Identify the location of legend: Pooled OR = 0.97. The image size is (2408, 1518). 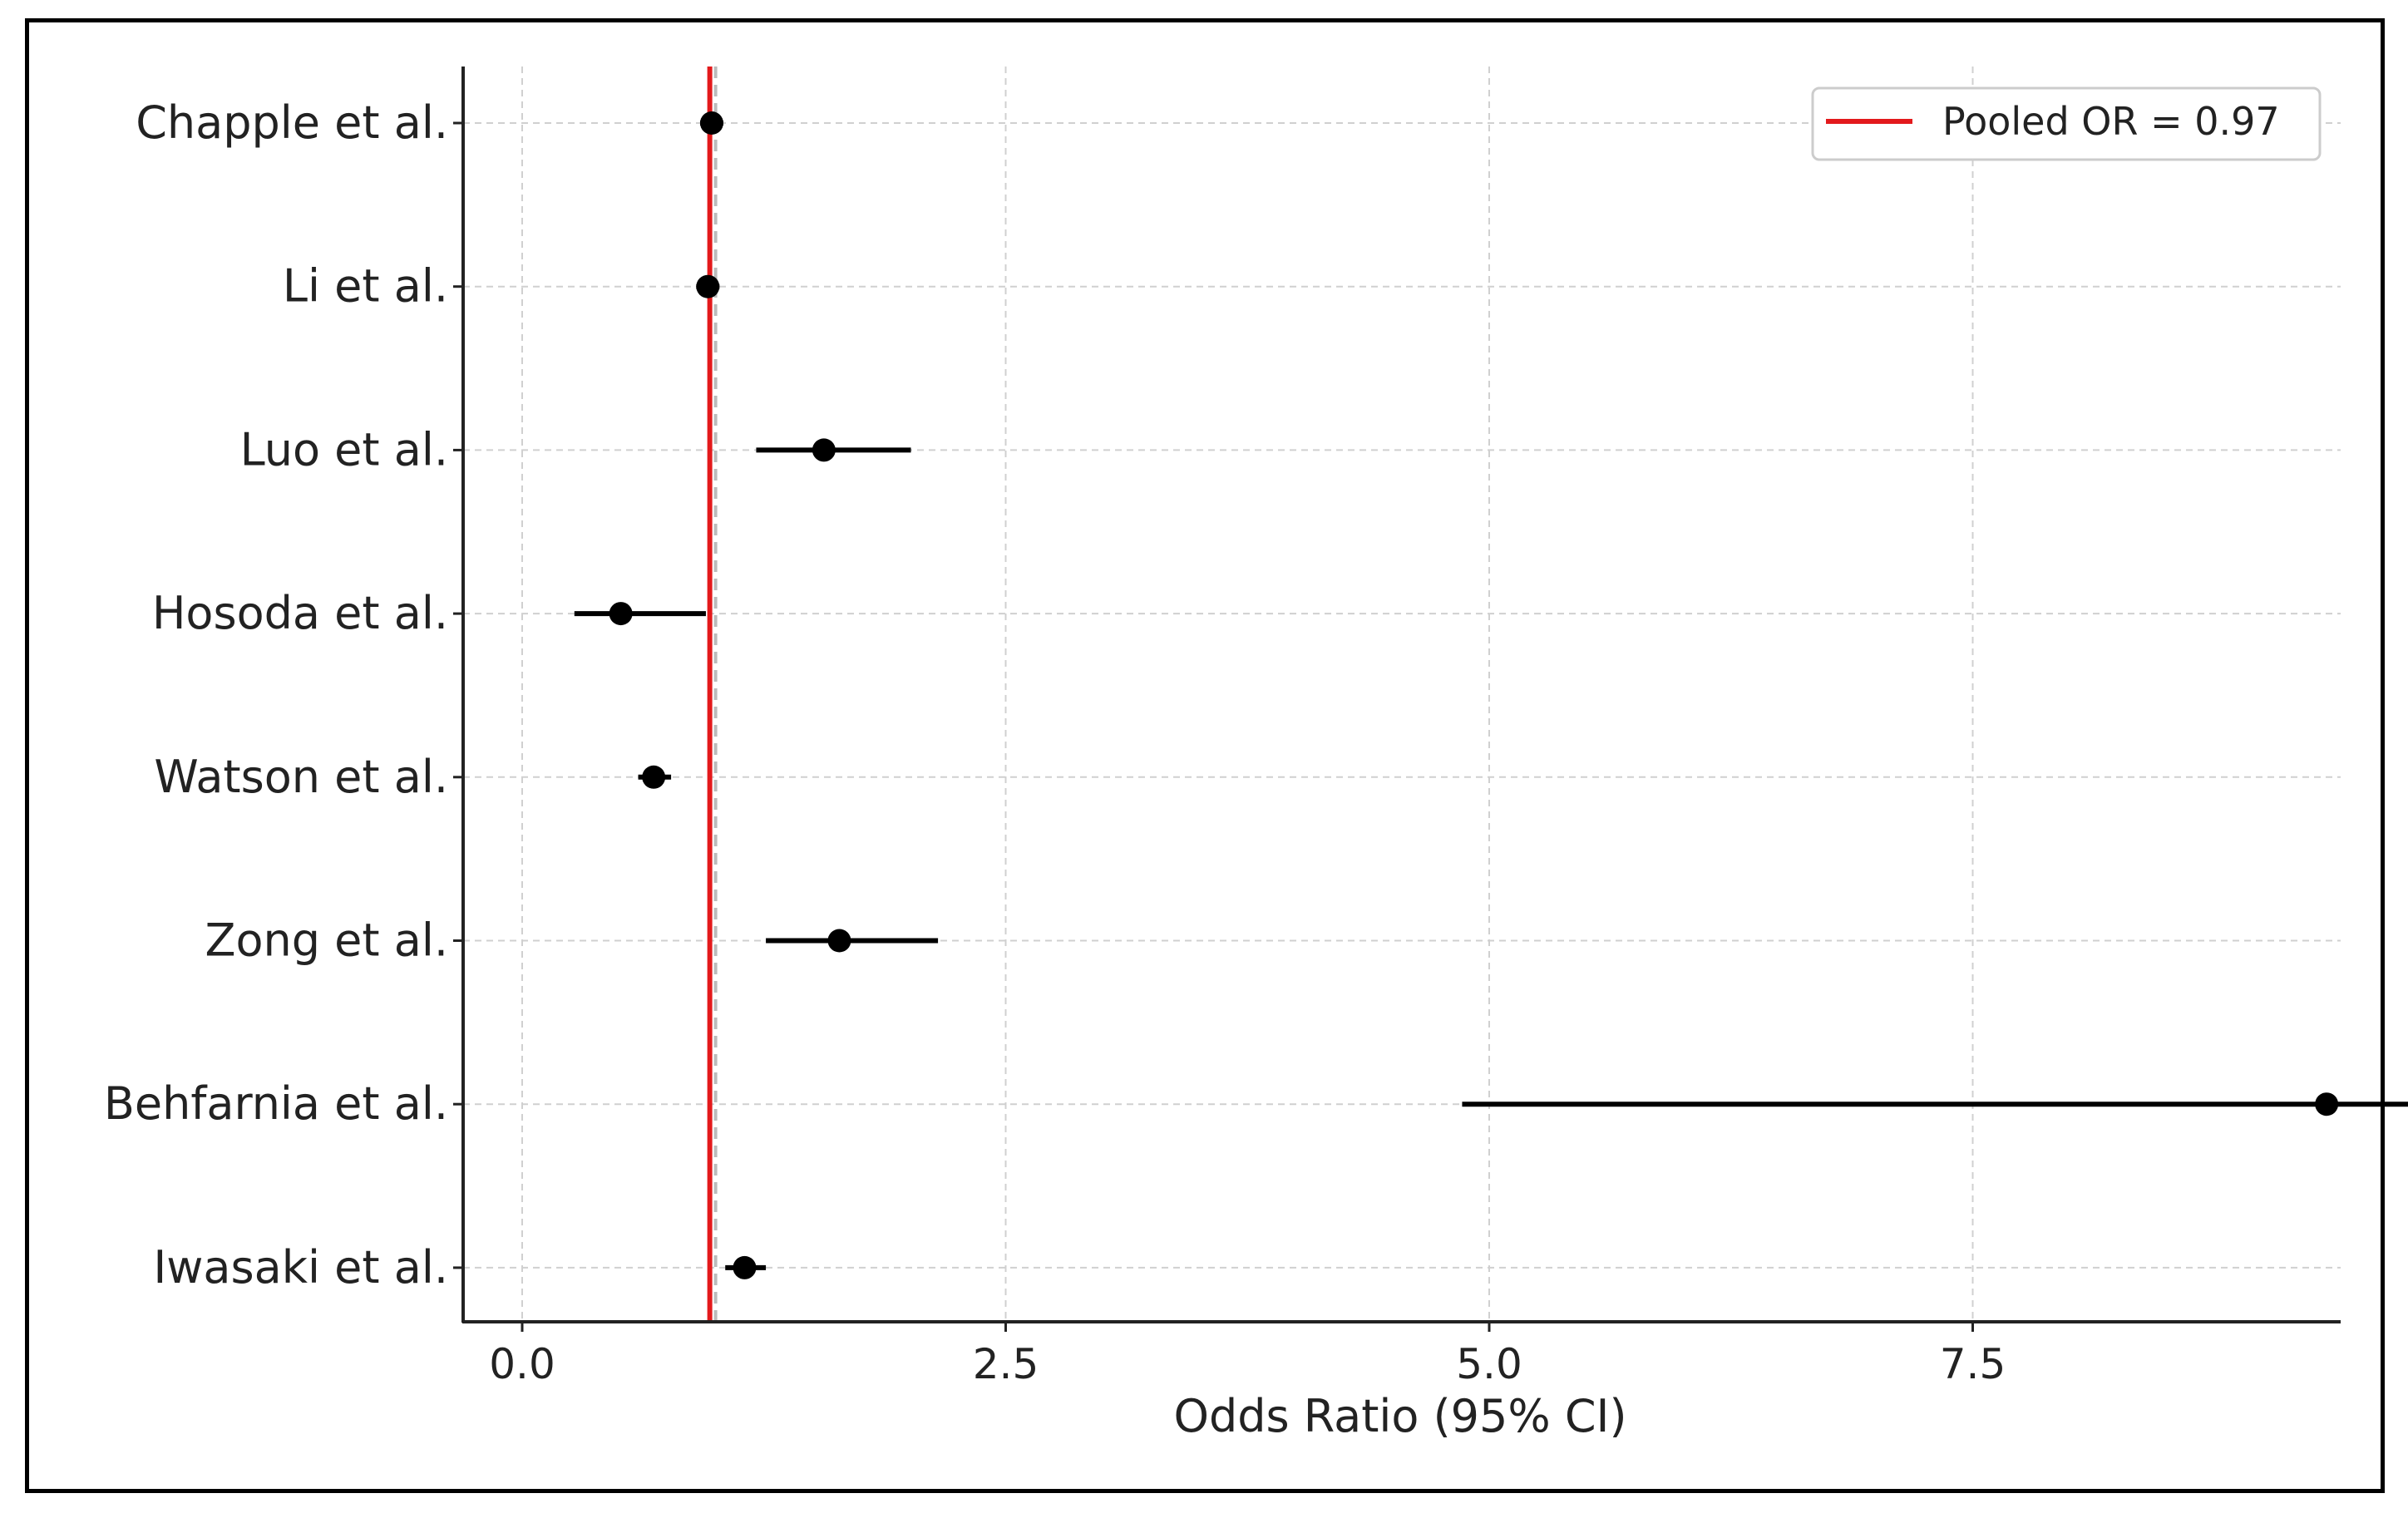
(2067, 123).